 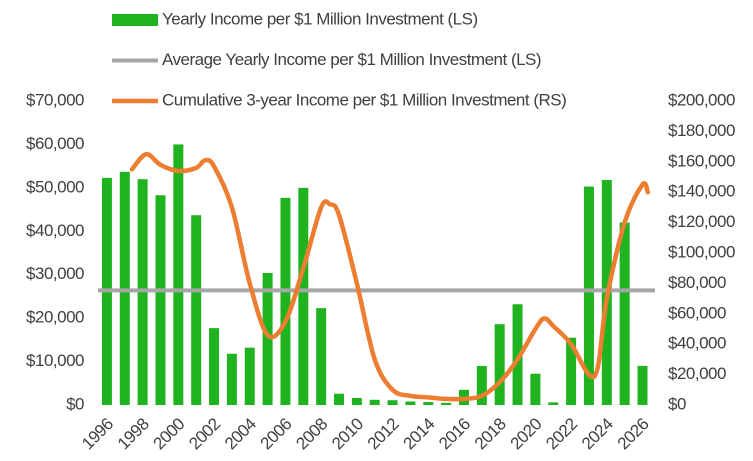 What do you see at coordinates (55, 360) in the screenshot?
I see `y-tick-label: $10,000` at bounding box center [55, 360].